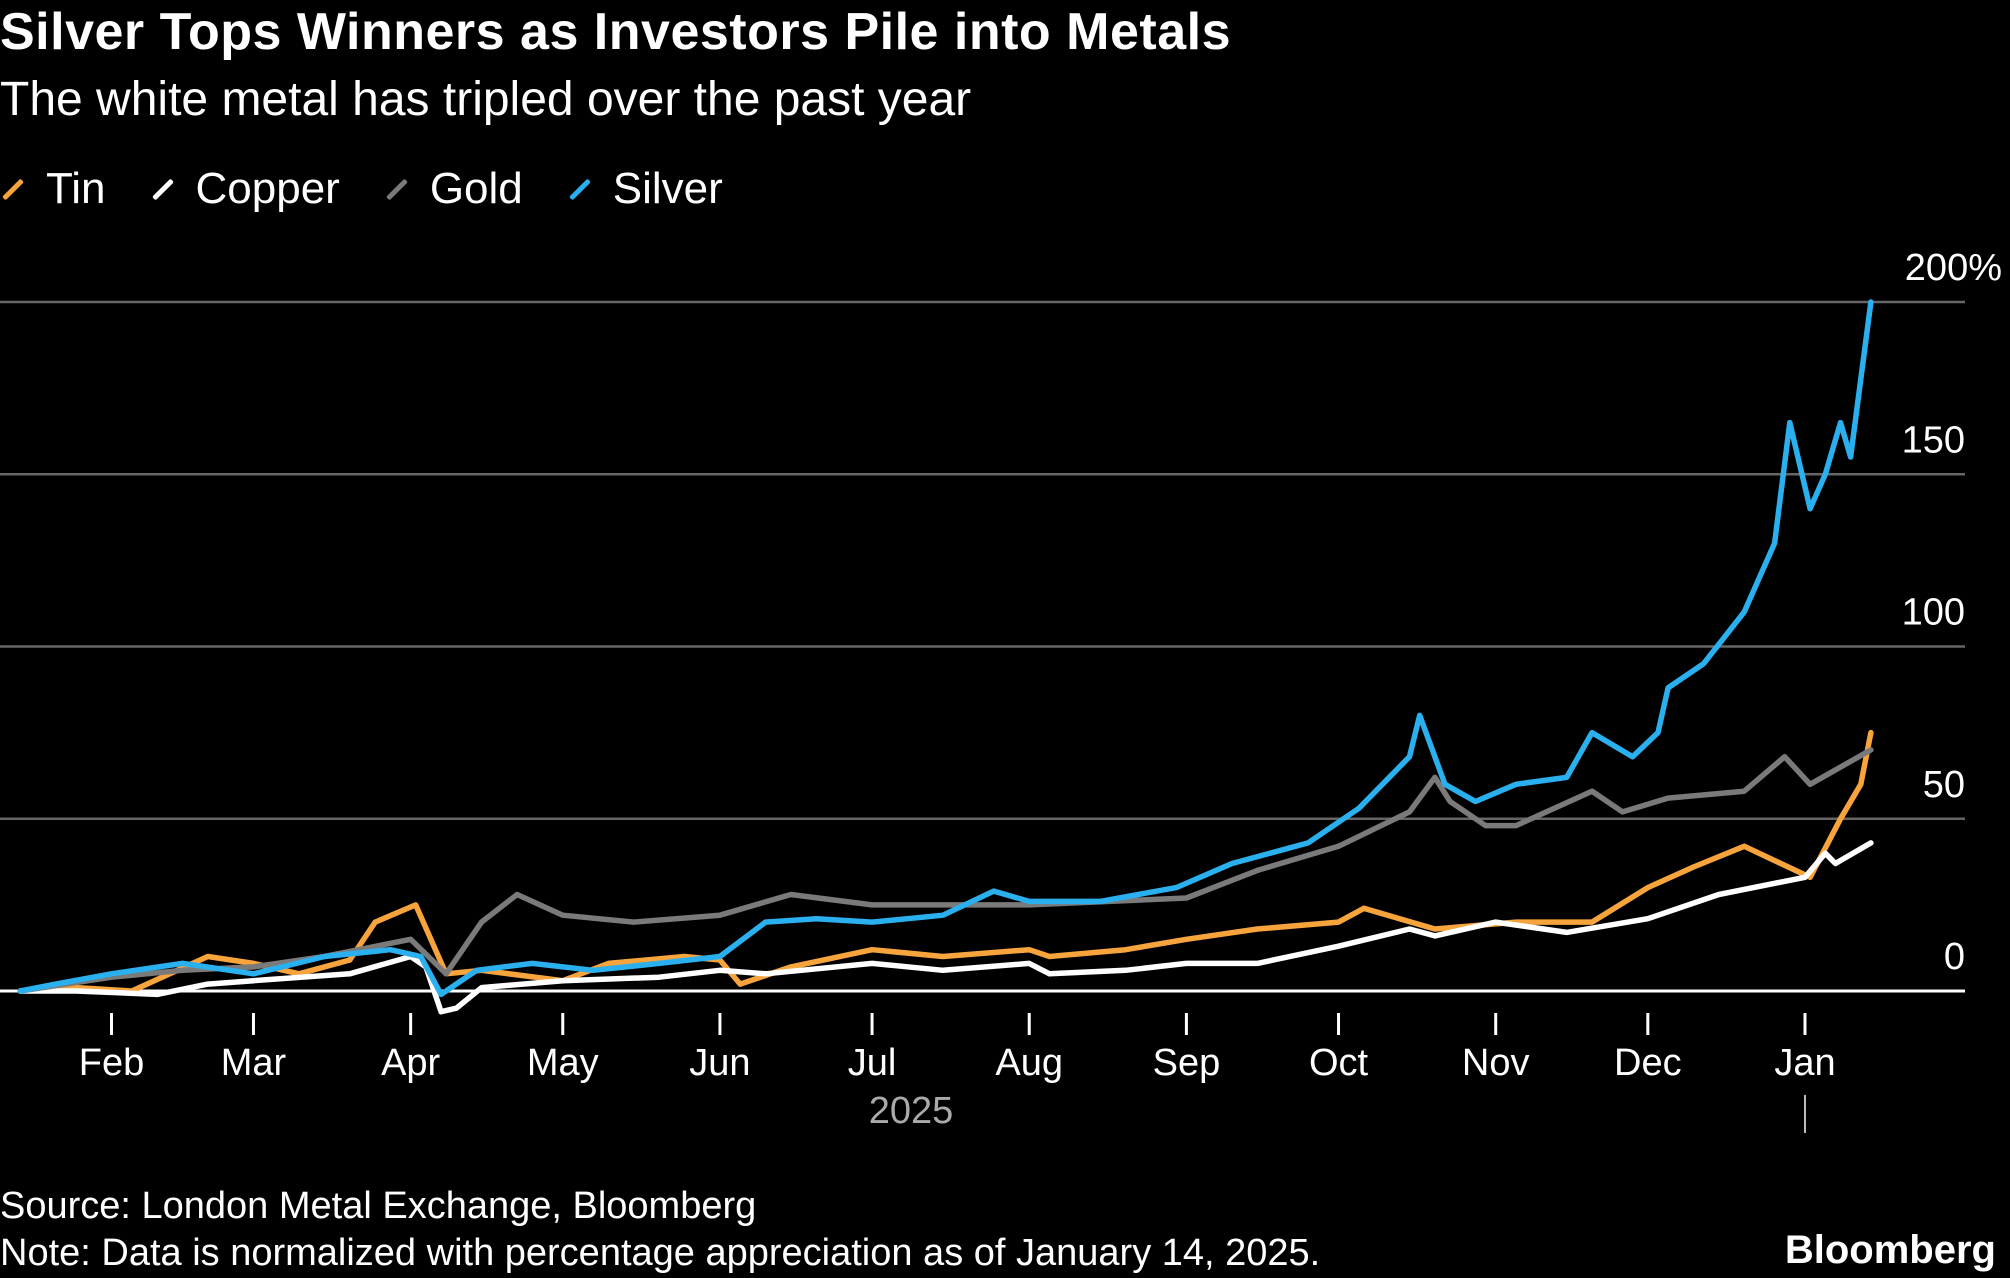 The height and width of the screenshot is (1278, 2010). I want to click on x-tick-label: Feb, so click(111, 1063).